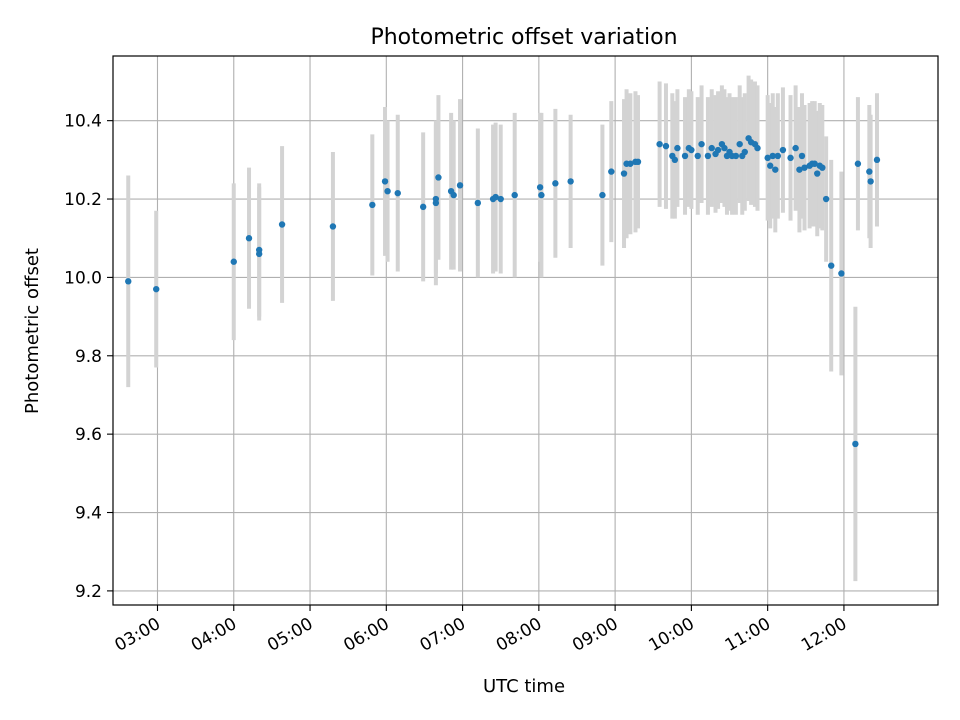 The height and width of the screenshot is (720, 960). I want to click on y-tick-label: 9.4, so click(88, 514).